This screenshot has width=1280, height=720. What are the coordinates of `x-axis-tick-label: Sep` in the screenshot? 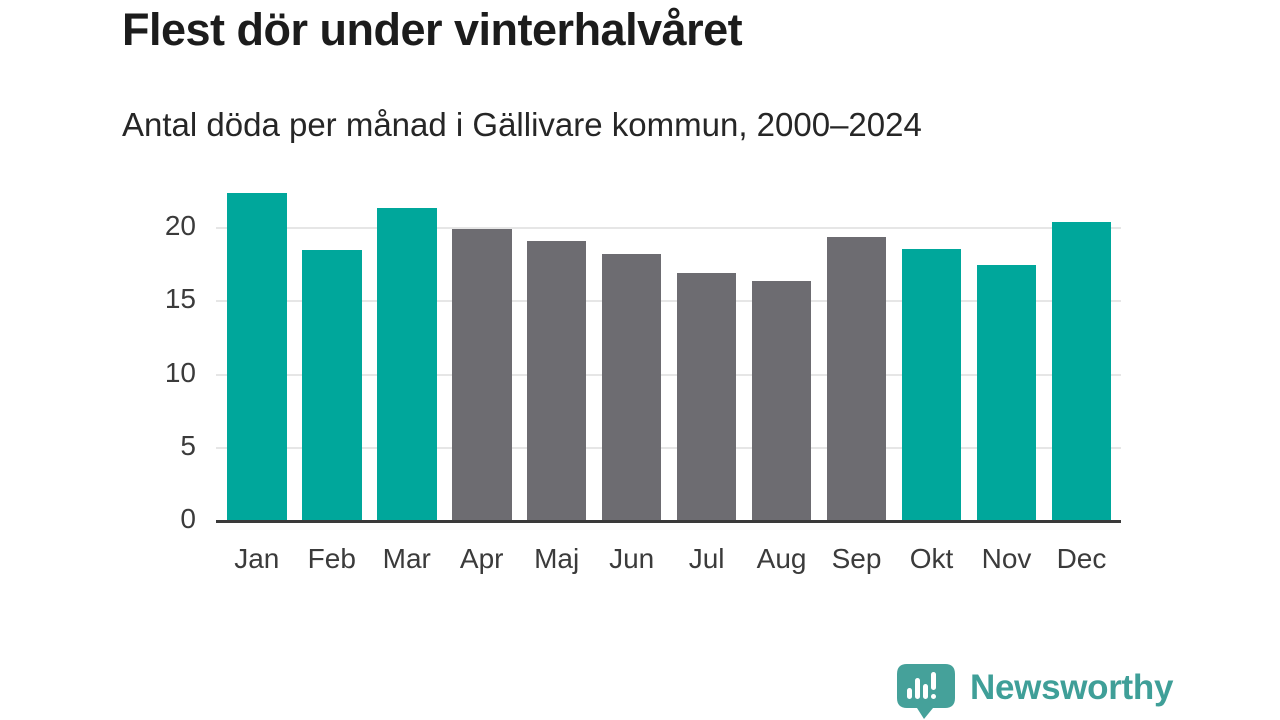 It's located at (856, 558).